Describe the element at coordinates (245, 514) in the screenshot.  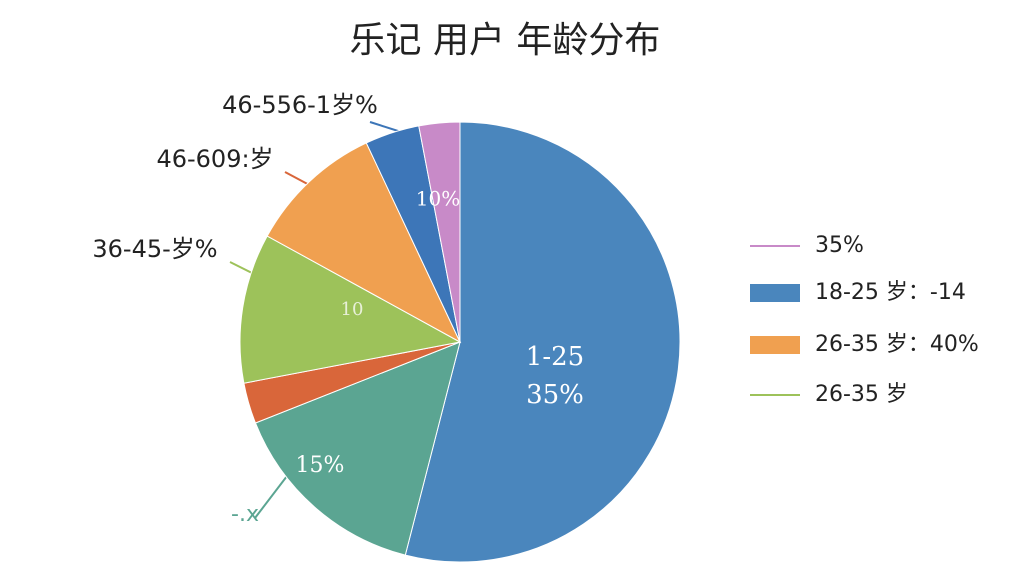
I see `annotation: -.x` at that location.